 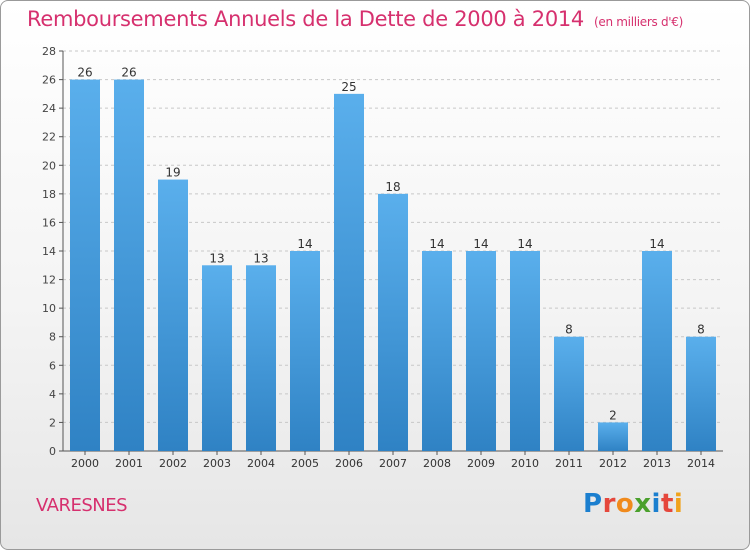 What do you see at coordinates (52, 394) in the screenshot?
I see `y-tick-label: 4` at bounding box center [52, 394].